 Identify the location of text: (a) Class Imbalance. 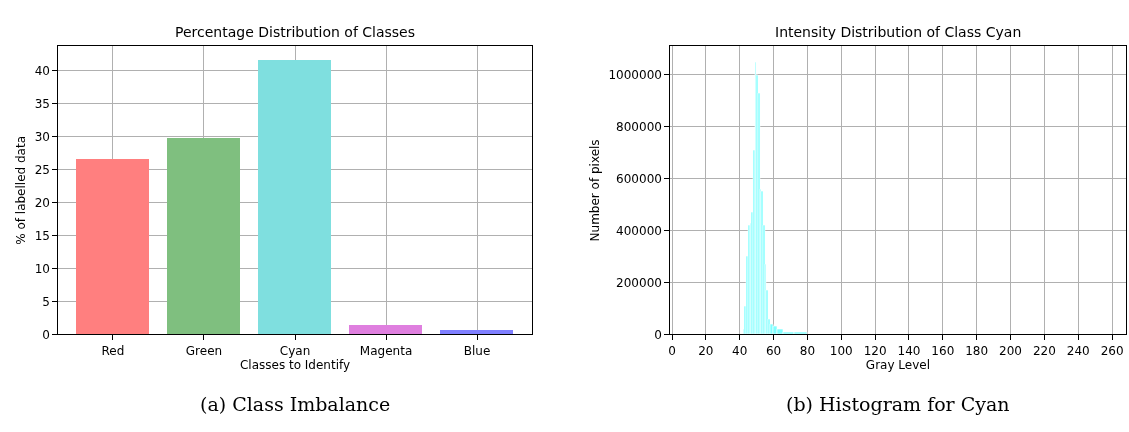
(295, 404).